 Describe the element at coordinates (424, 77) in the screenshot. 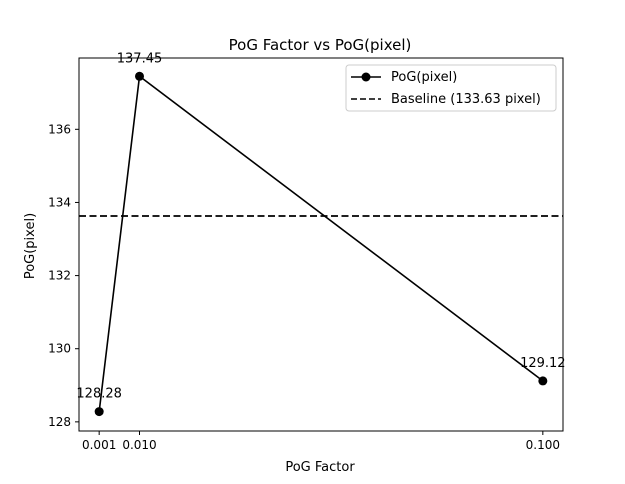

I see `legend-series-label: PoG(pixel)` at that location.